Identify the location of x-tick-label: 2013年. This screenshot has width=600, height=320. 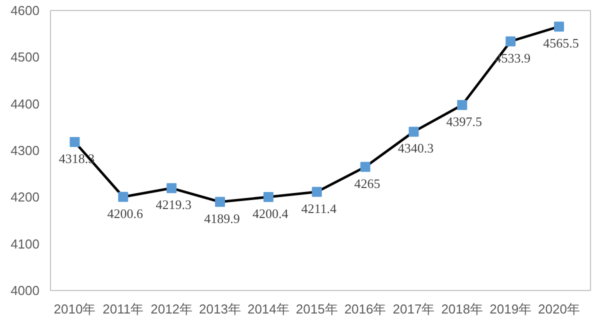
(220, 309).